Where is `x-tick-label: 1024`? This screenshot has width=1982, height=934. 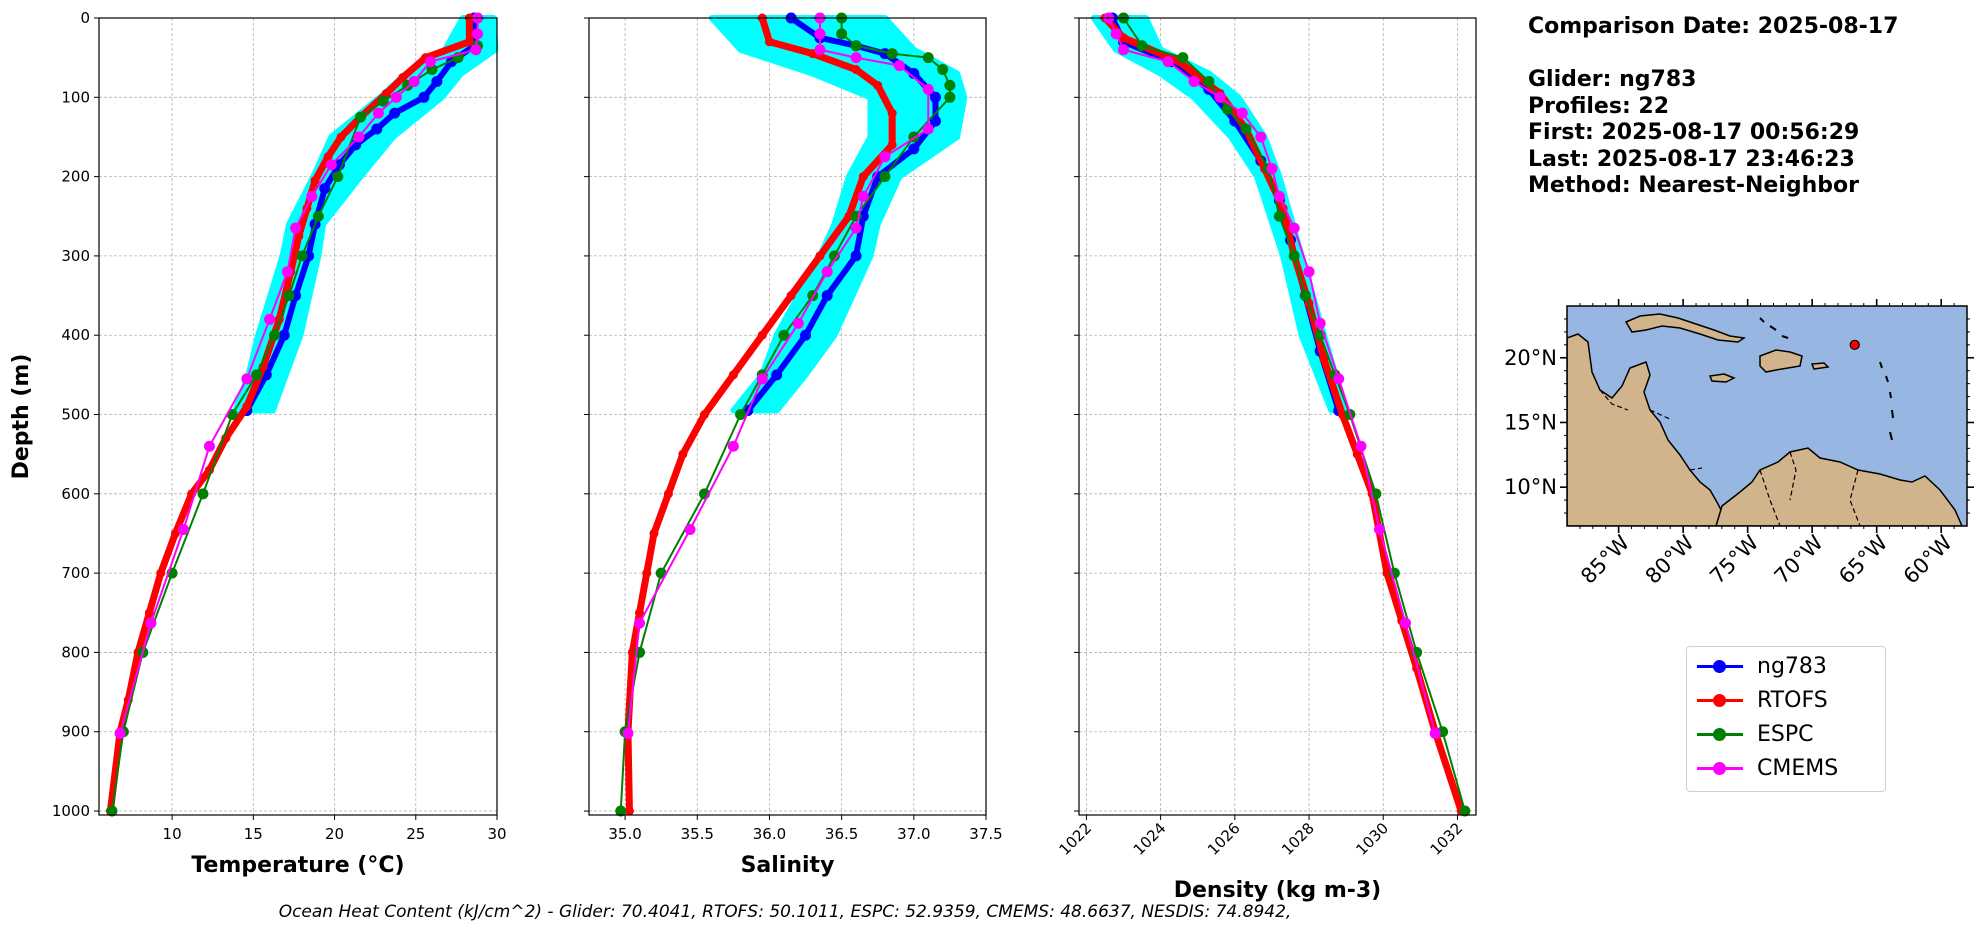 x-tick-label: 1024 is located at coordinates (1150, 839).